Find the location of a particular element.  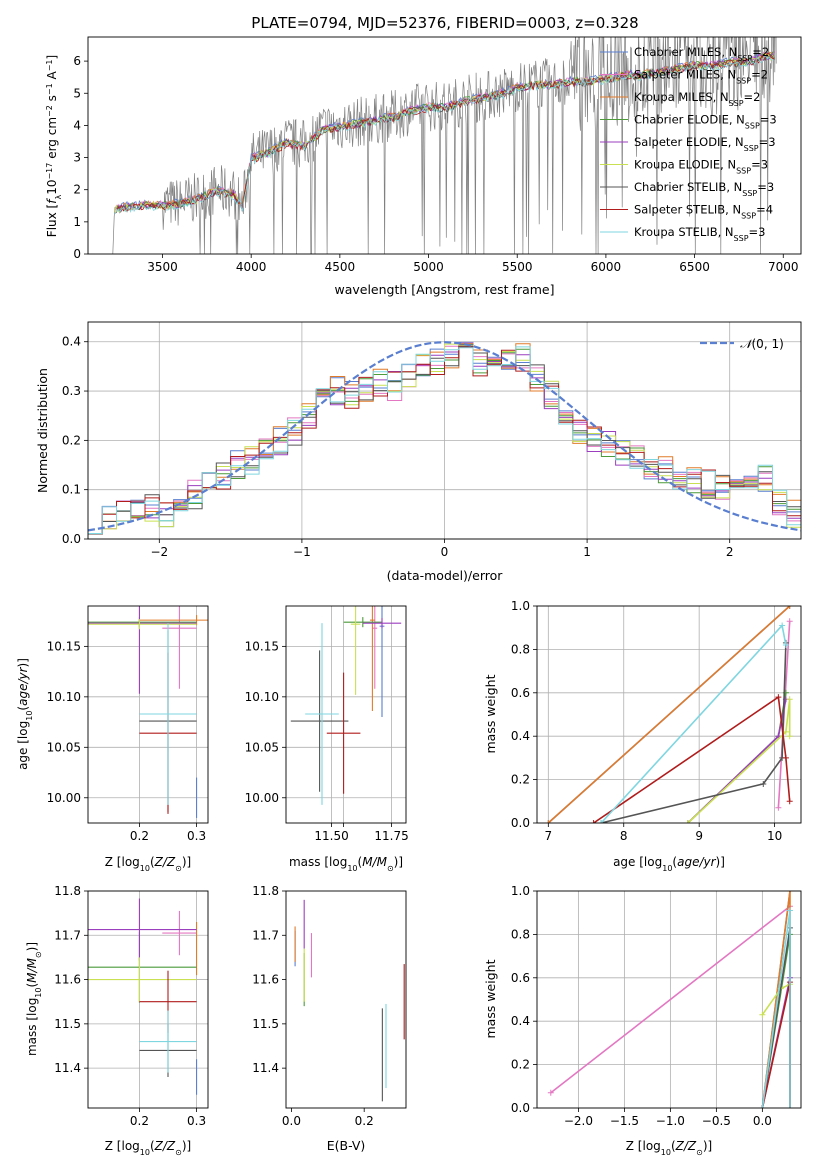

weight-vs-age-axes: 7 8 9 10 0.0 0.2 0.4 0.6 0.8 1.0 is located at coordinates (656, 721).